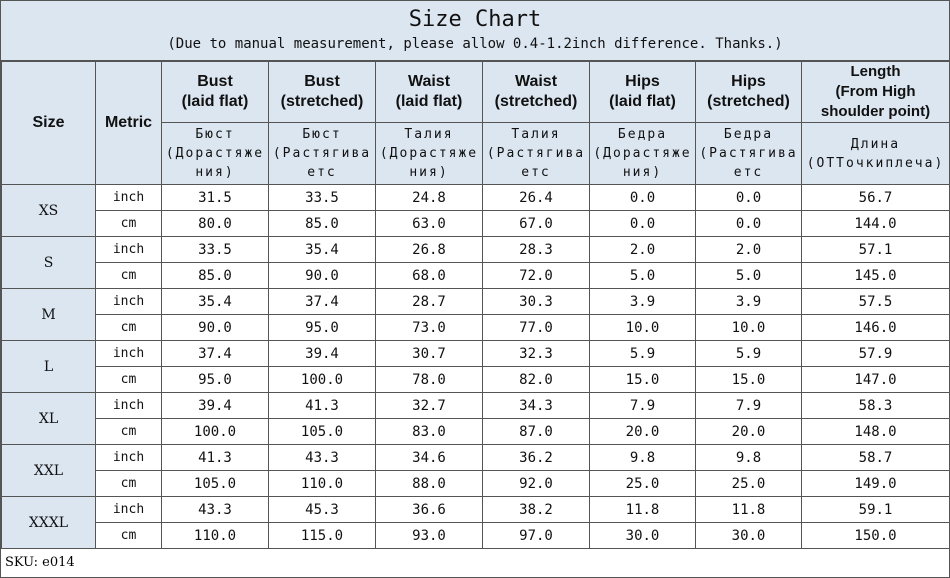 The height and width of the screenshot is (578, 950). Describe the element at coordinates (40, 562) in the screenshot. I see `sku: SKU: e014` at that location.